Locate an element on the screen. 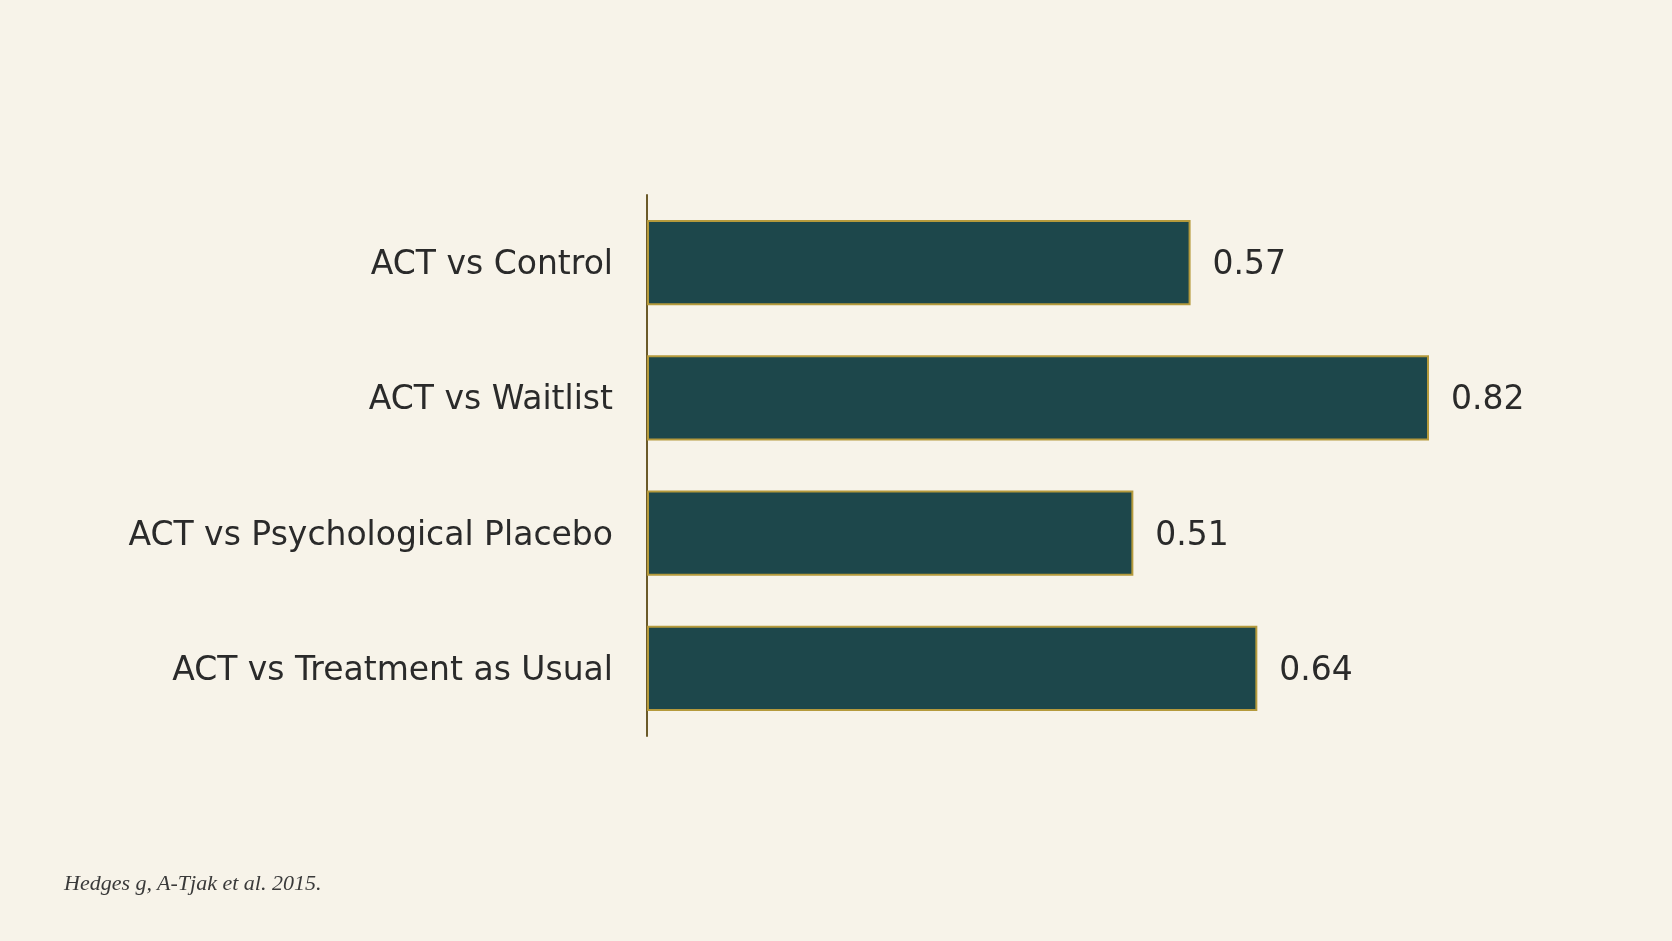  y-tick-label: ACT vs Control is located at coordinates (491, 263).